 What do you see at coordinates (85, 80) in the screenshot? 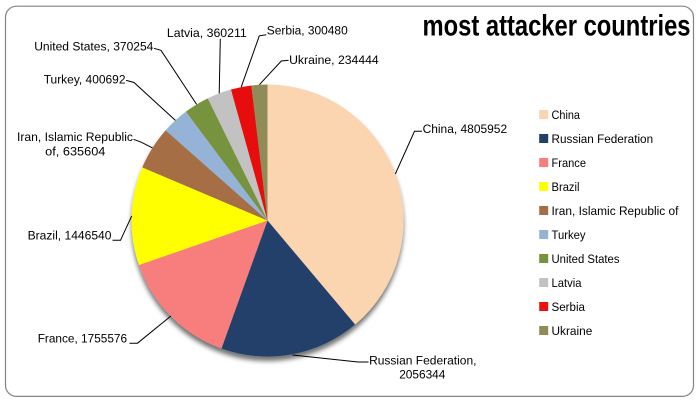
I see `svg-text: Turkey, 400692` at bounding box center [85, 80].